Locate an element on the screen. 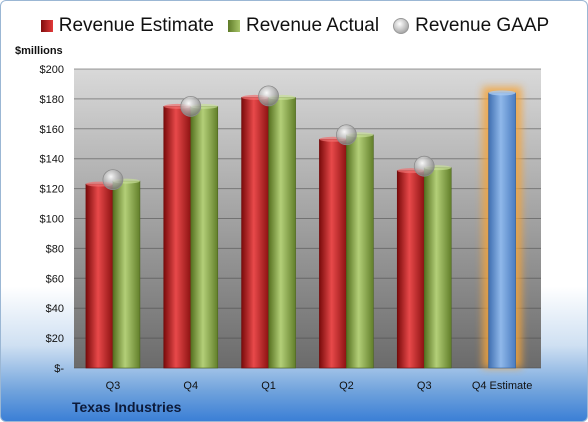 The image size is (588, 422). x-tick-label: Q1 is located at coordinates (268, 386).